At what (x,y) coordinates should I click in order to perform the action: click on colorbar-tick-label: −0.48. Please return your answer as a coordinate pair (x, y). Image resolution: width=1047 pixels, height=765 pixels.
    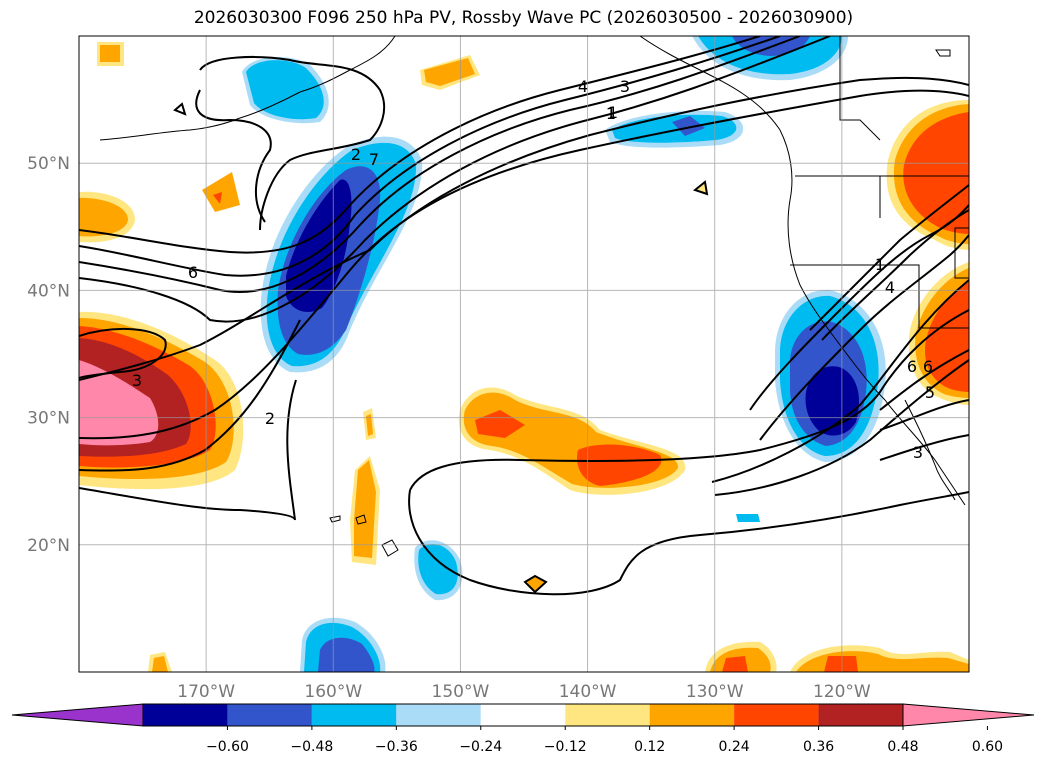
    Looking at the image, I should click on (311, 747).